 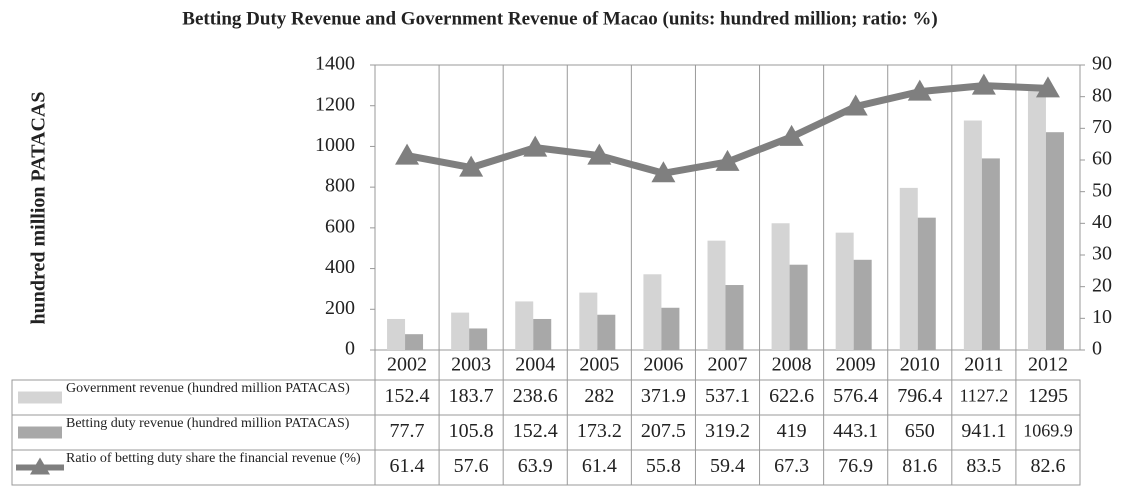 I want to click on y2-tick-label: 70, so click(x=1102, y=127).